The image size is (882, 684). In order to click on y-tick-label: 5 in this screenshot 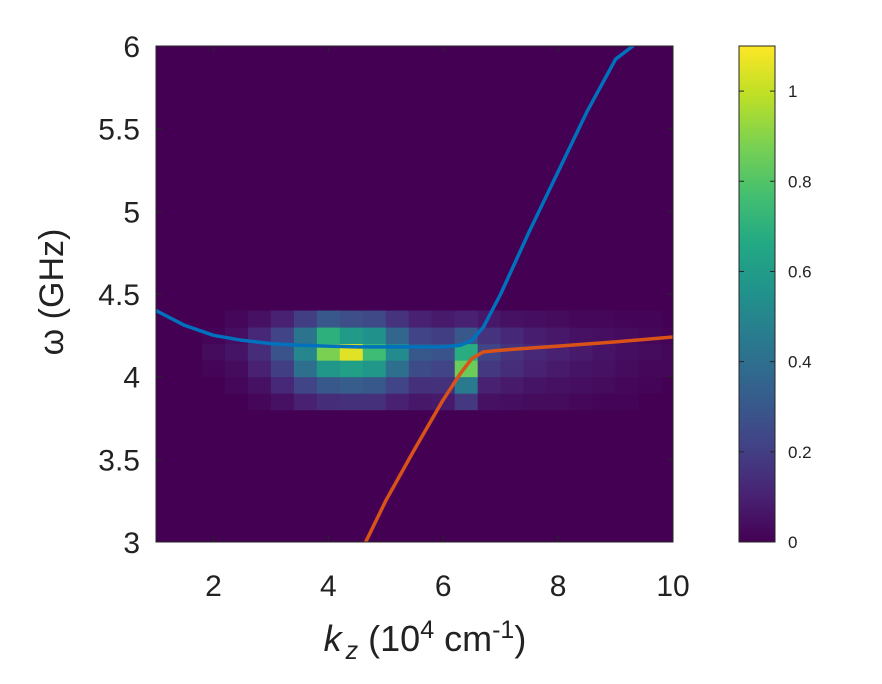, I will do `click(131, 212)`.